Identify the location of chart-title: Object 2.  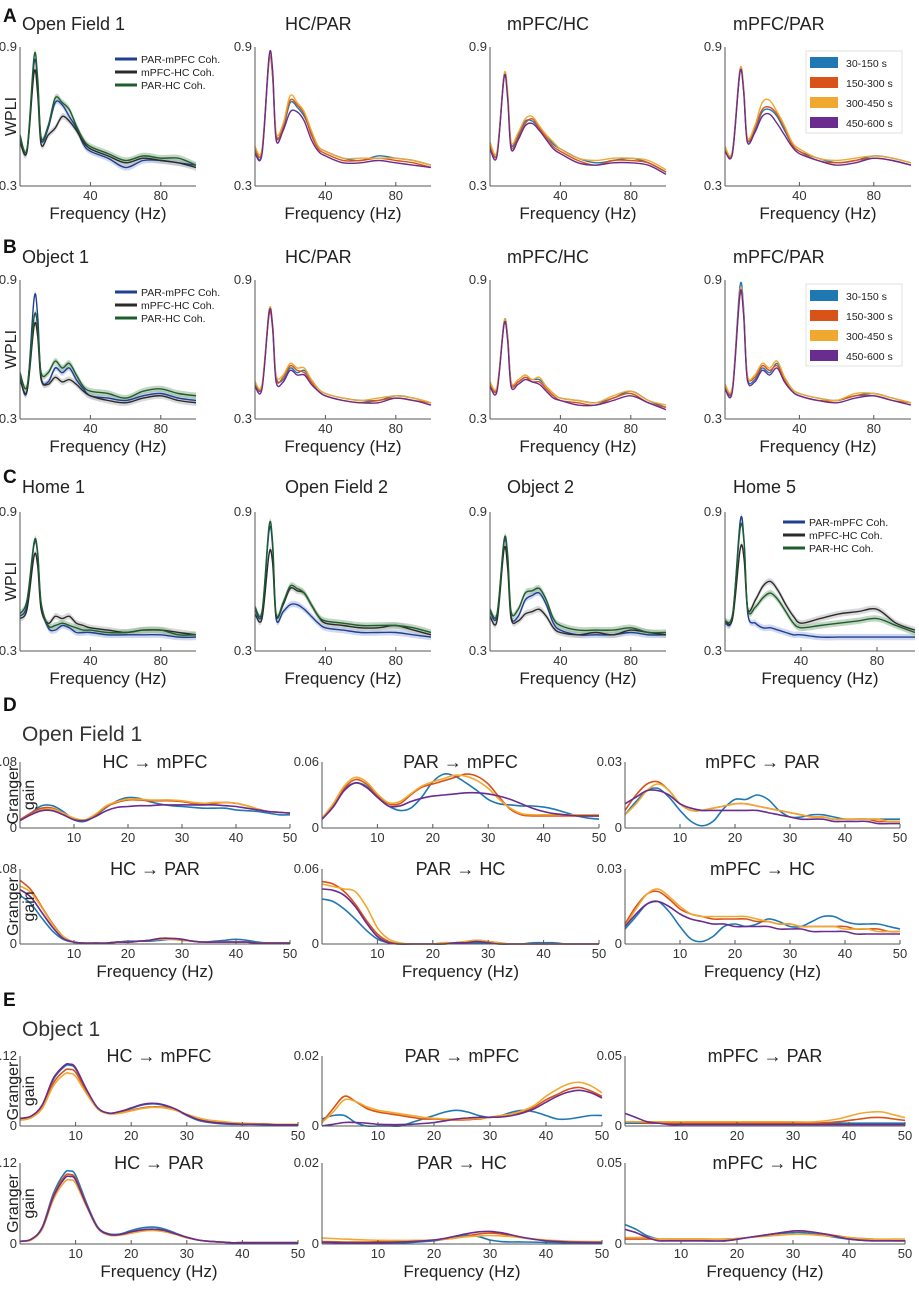
(540, 487).